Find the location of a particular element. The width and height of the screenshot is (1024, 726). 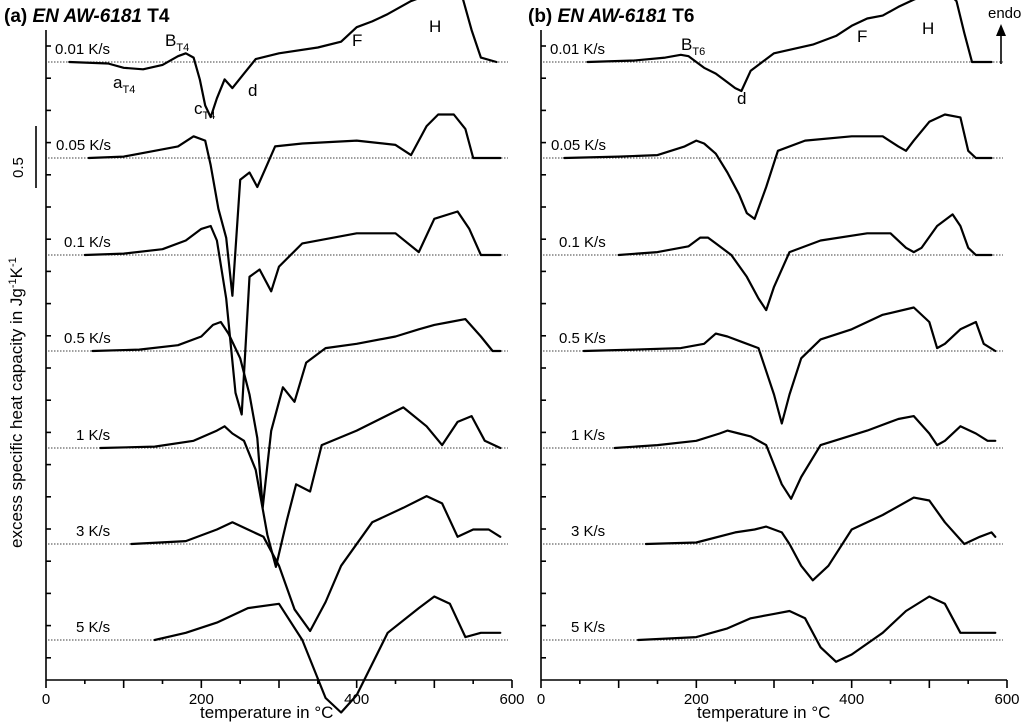

annotation-h-a: H is located at coordinates (435, 26).